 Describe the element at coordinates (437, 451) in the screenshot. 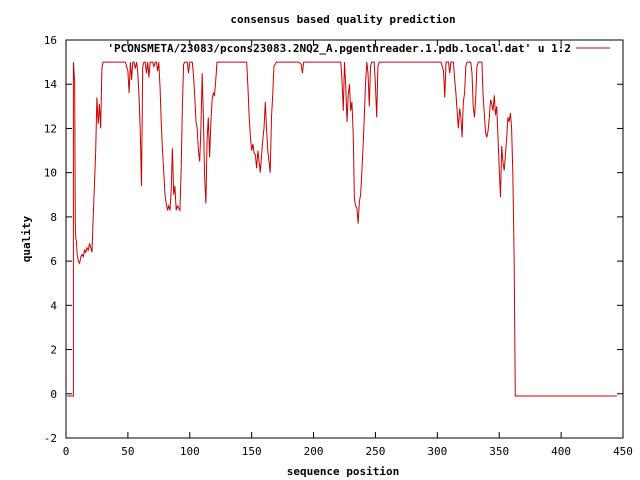

I see `x-tick-label: 300` at that location.